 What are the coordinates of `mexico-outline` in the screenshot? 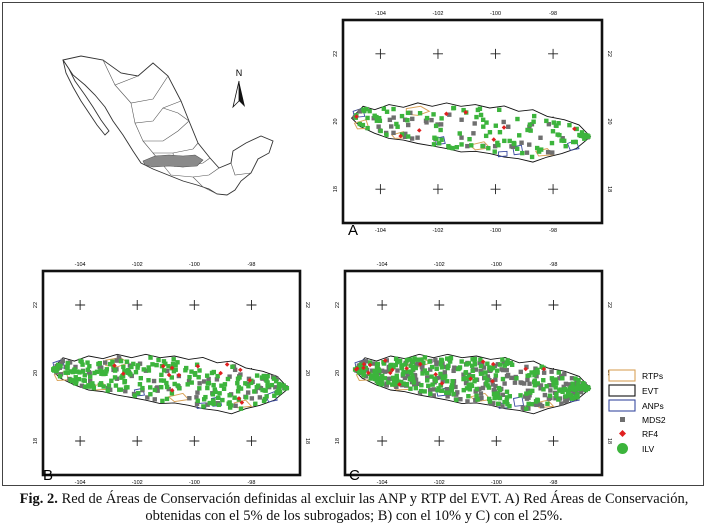 It's located at (168, 125).